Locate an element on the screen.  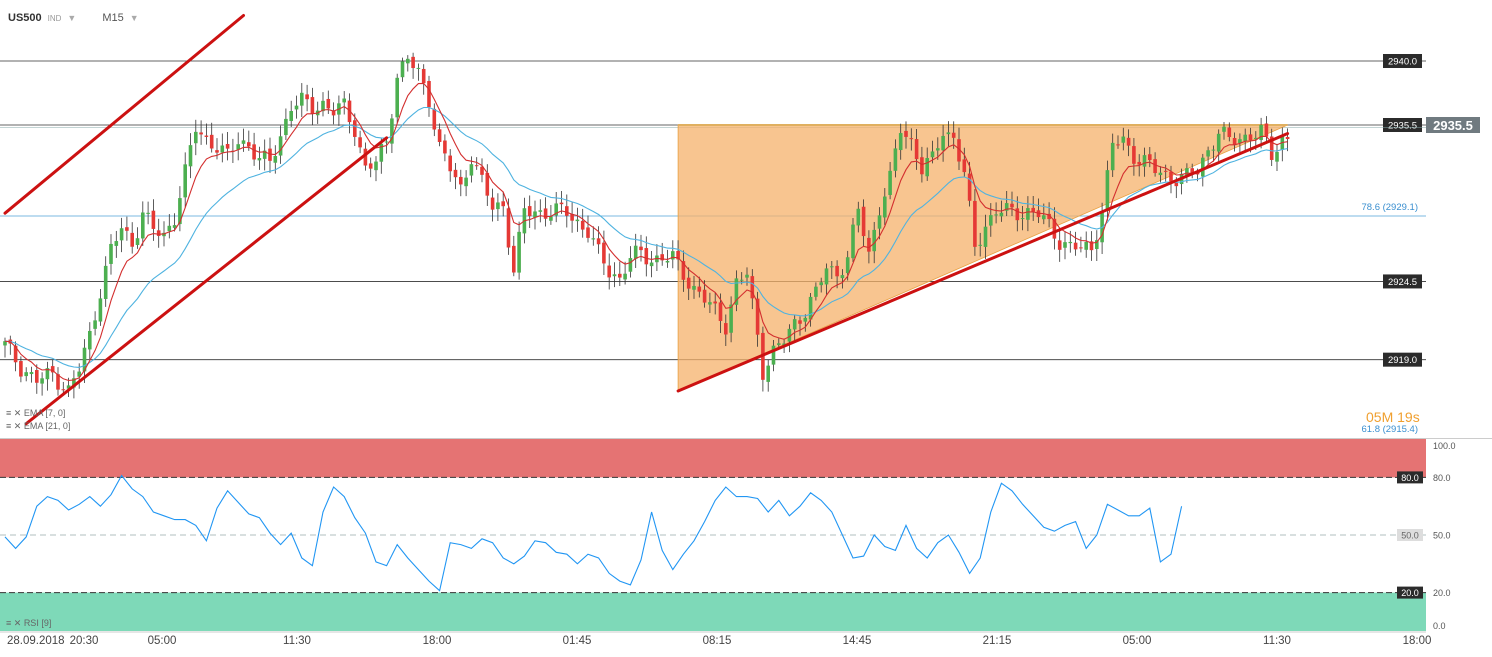
symbol-dropdown-icon: ▼ is located at coordinates (72, 18).